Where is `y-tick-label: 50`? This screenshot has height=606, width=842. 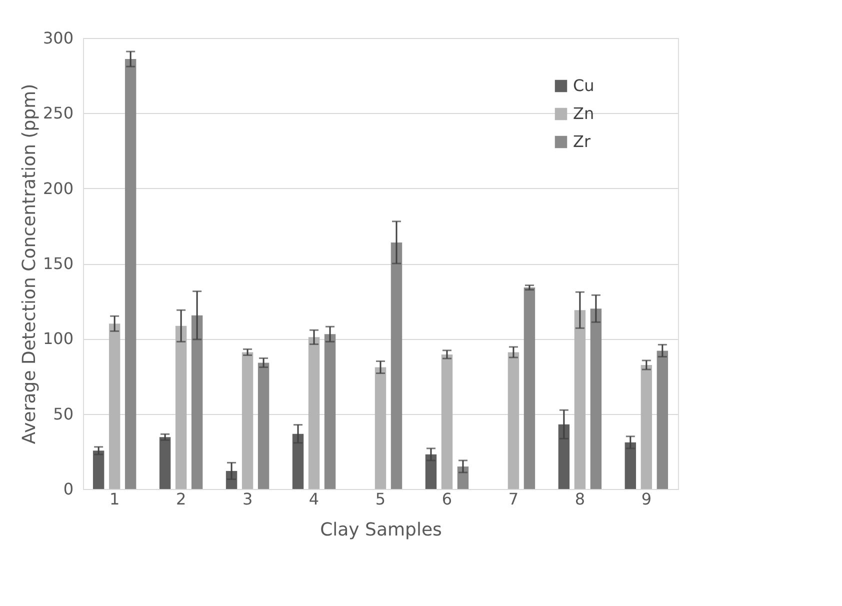 y-tick-label: 50 is located at coordinates (63, 414).